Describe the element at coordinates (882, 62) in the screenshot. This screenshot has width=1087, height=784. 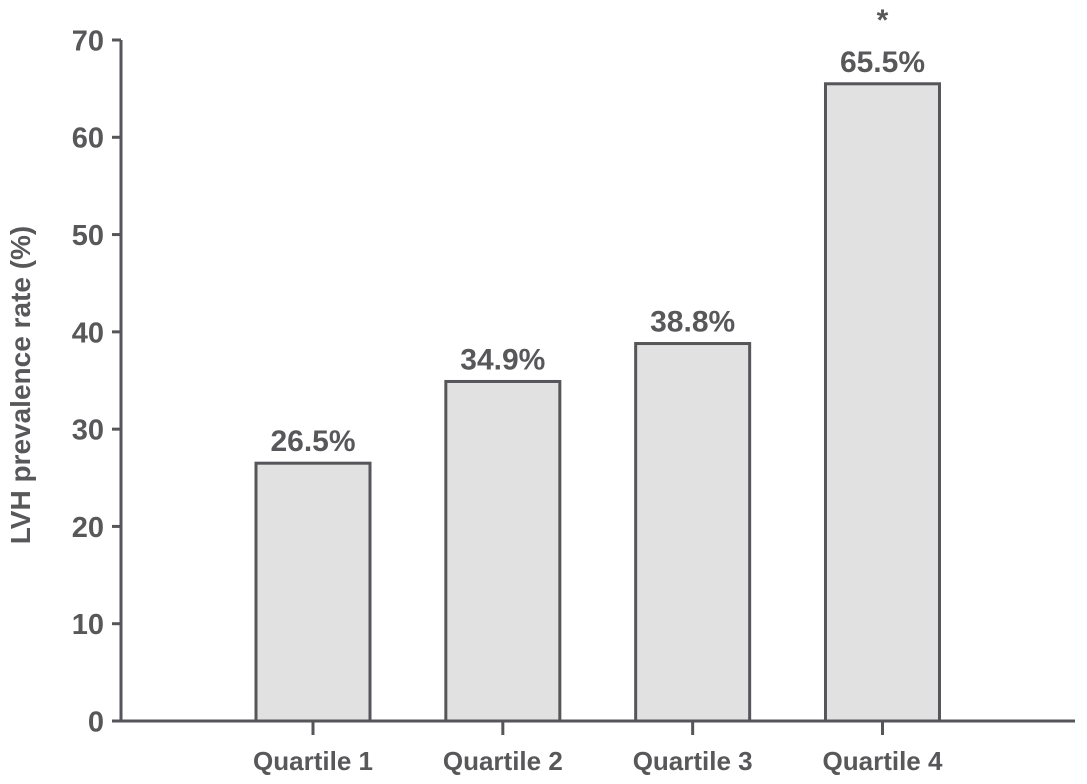
I see `bar-value-label: 65.5%` at that location.